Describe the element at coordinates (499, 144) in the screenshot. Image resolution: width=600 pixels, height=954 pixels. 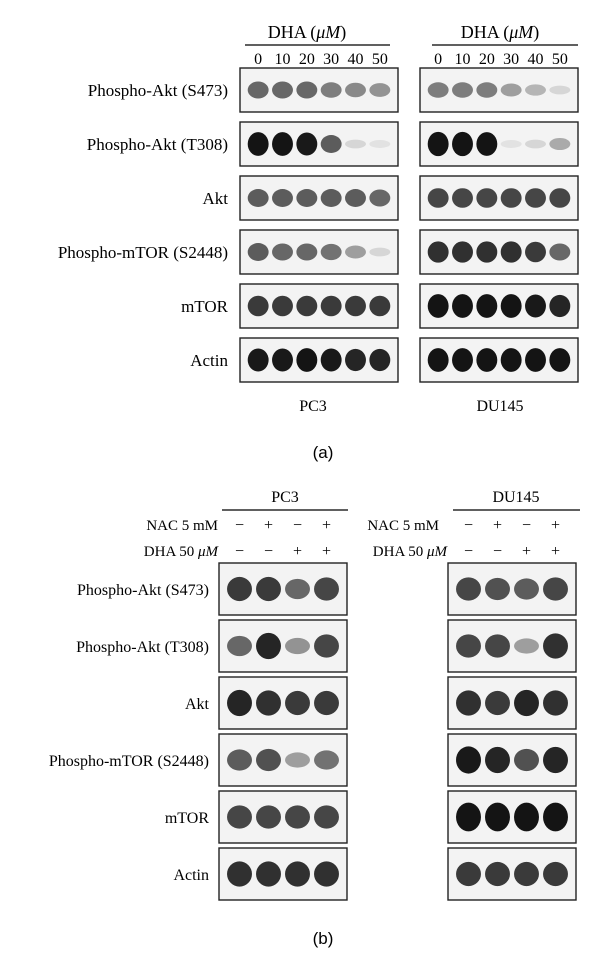
I see `blot-du145-phospho-akt-t308` at that location.